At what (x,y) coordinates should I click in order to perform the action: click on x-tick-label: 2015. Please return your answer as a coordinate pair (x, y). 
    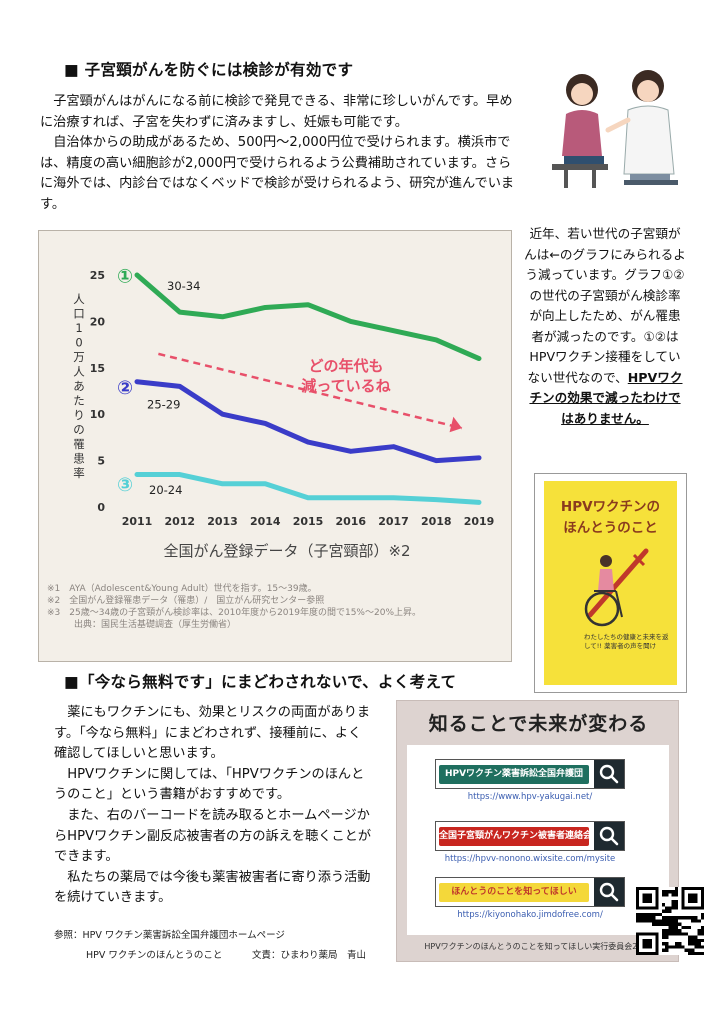
    Looking at the image, I should click on (308, 521).